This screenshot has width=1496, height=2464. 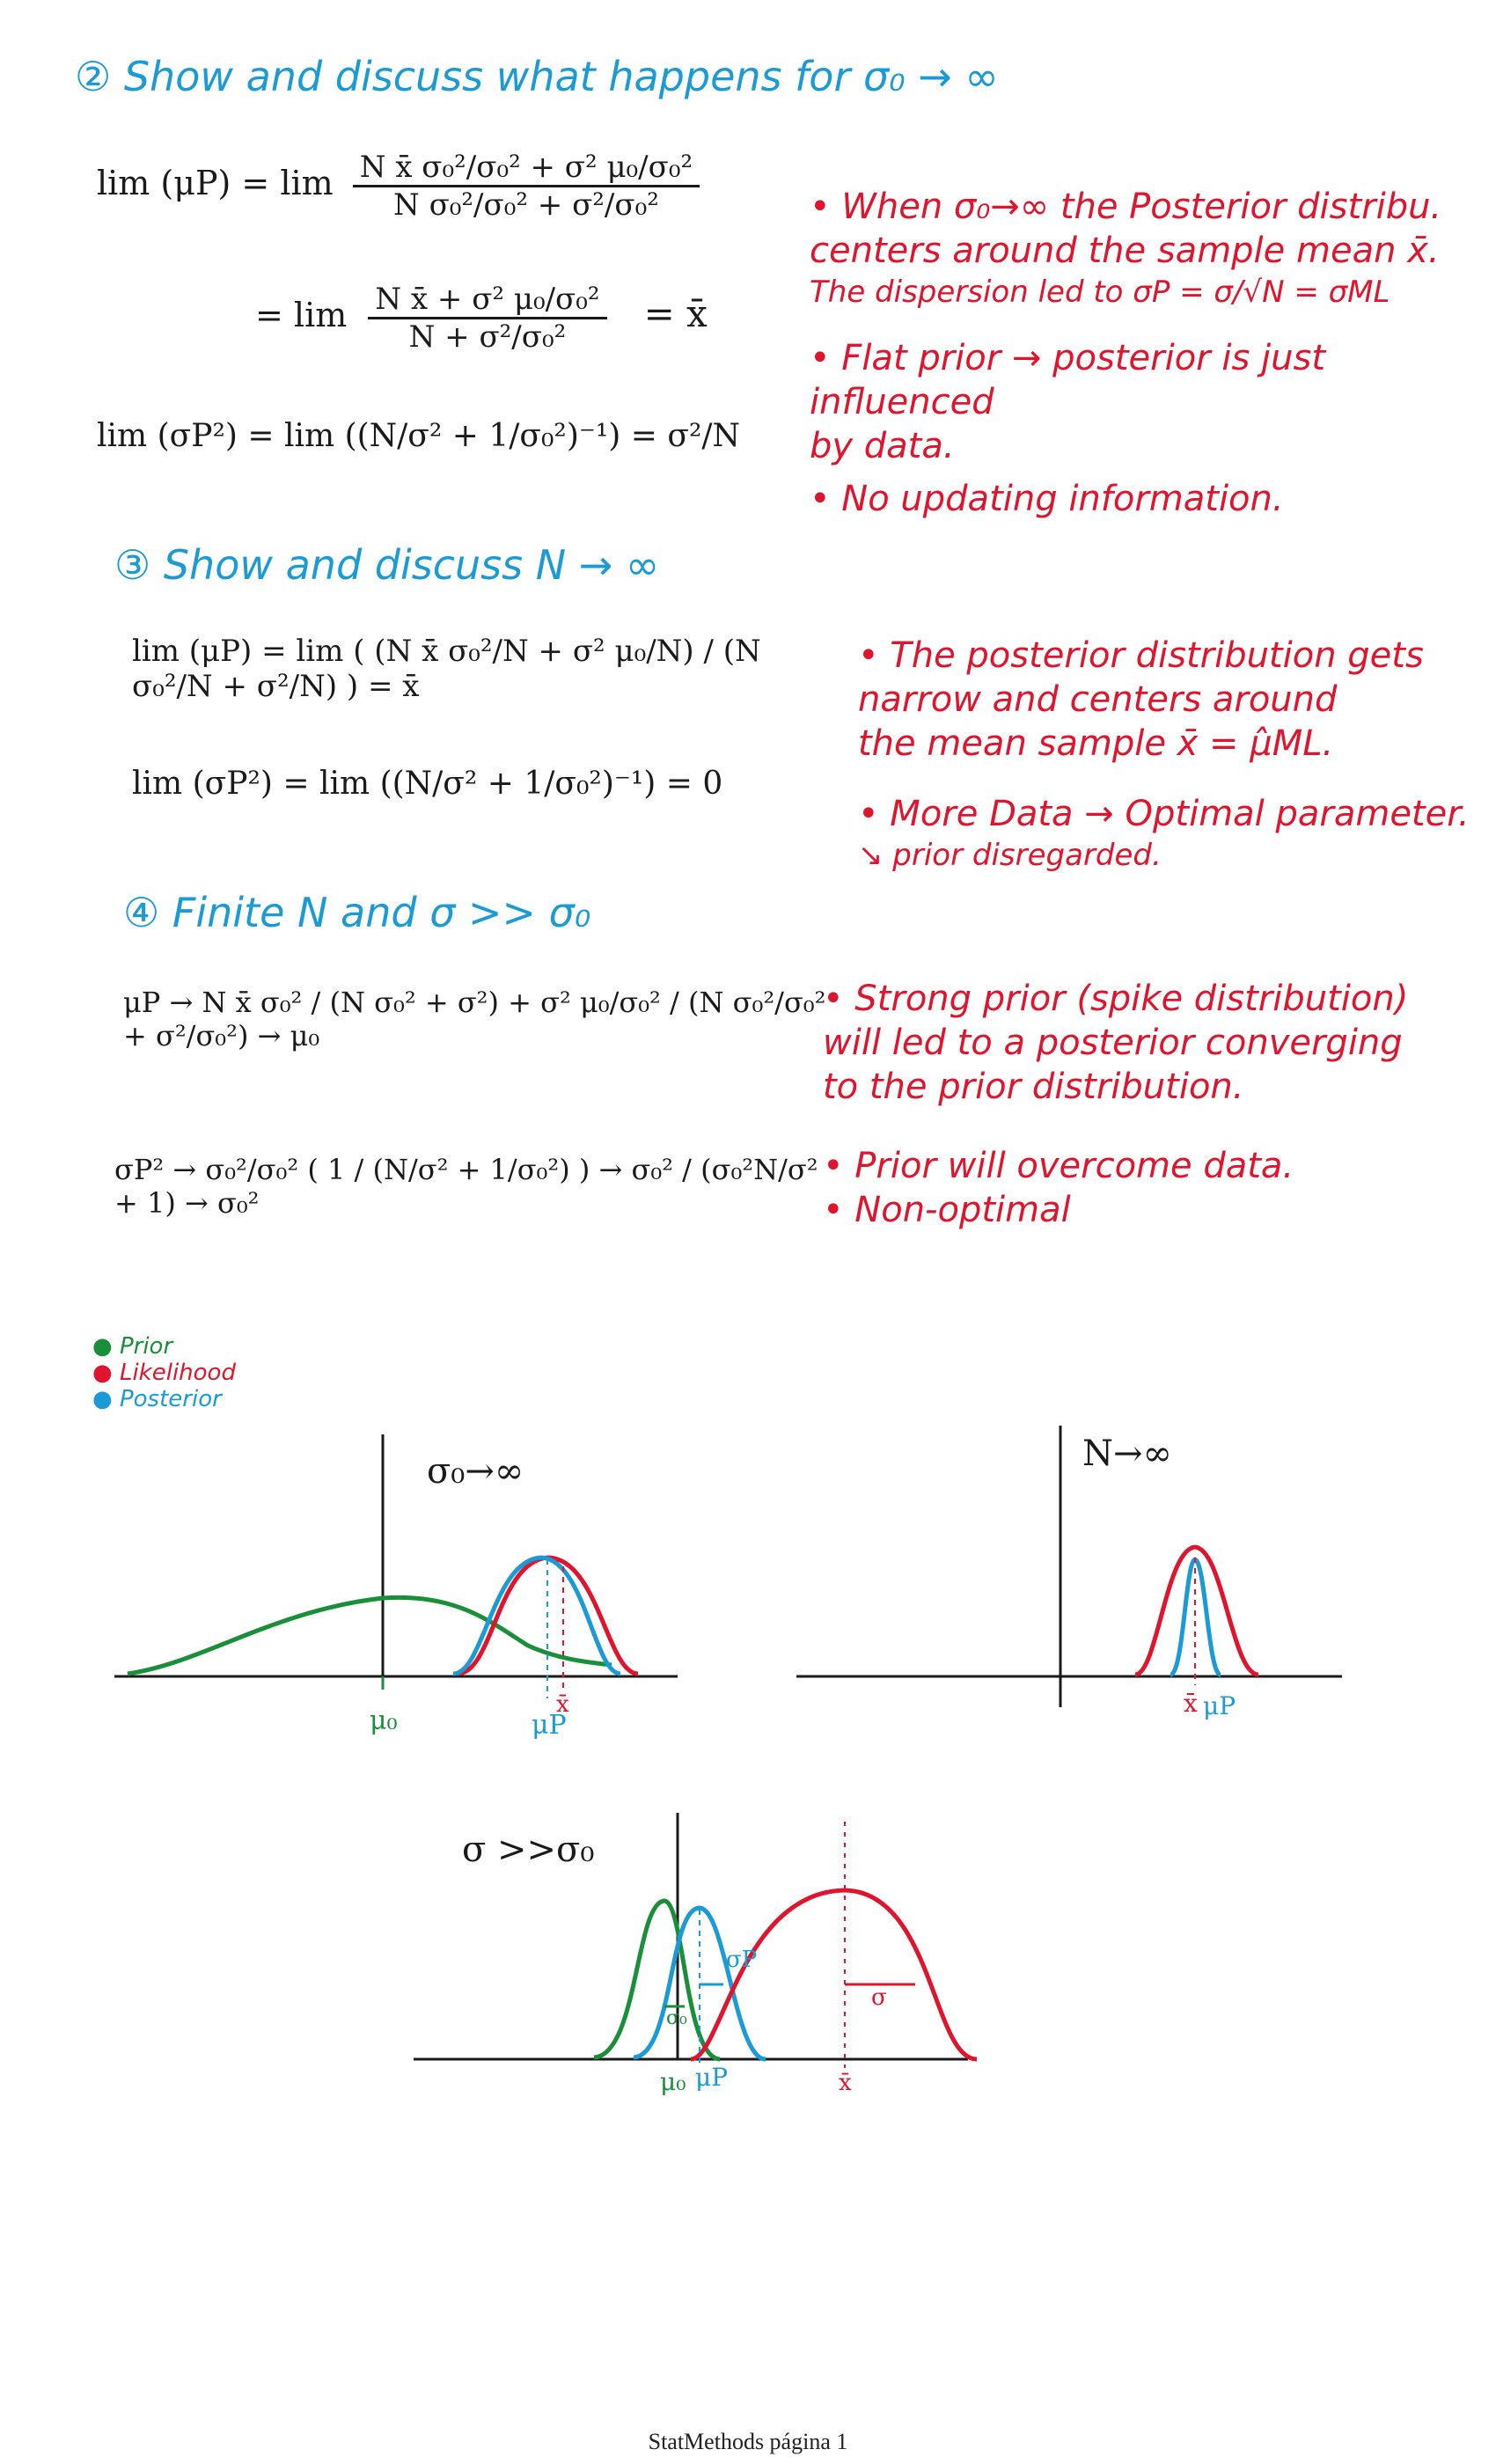 I want to click on section-4-title: ④ Finite N and σ >> σ₀, so click(x=357, y=913).